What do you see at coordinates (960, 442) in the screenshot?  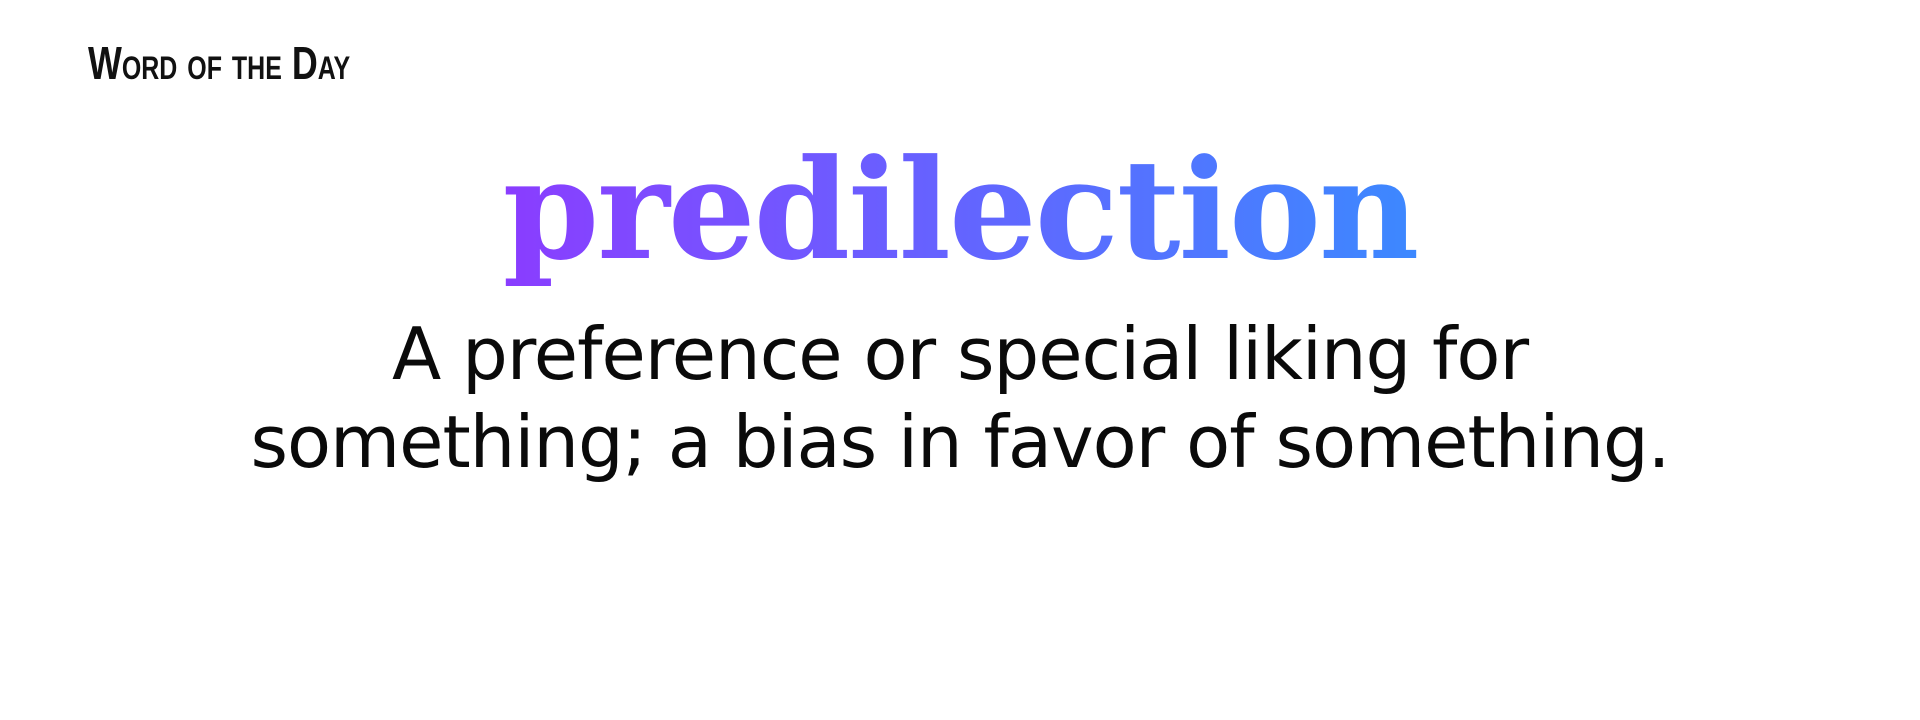 I see `definition-line-2: something; a bias in favor of something.` at bounding box center [960, 442].